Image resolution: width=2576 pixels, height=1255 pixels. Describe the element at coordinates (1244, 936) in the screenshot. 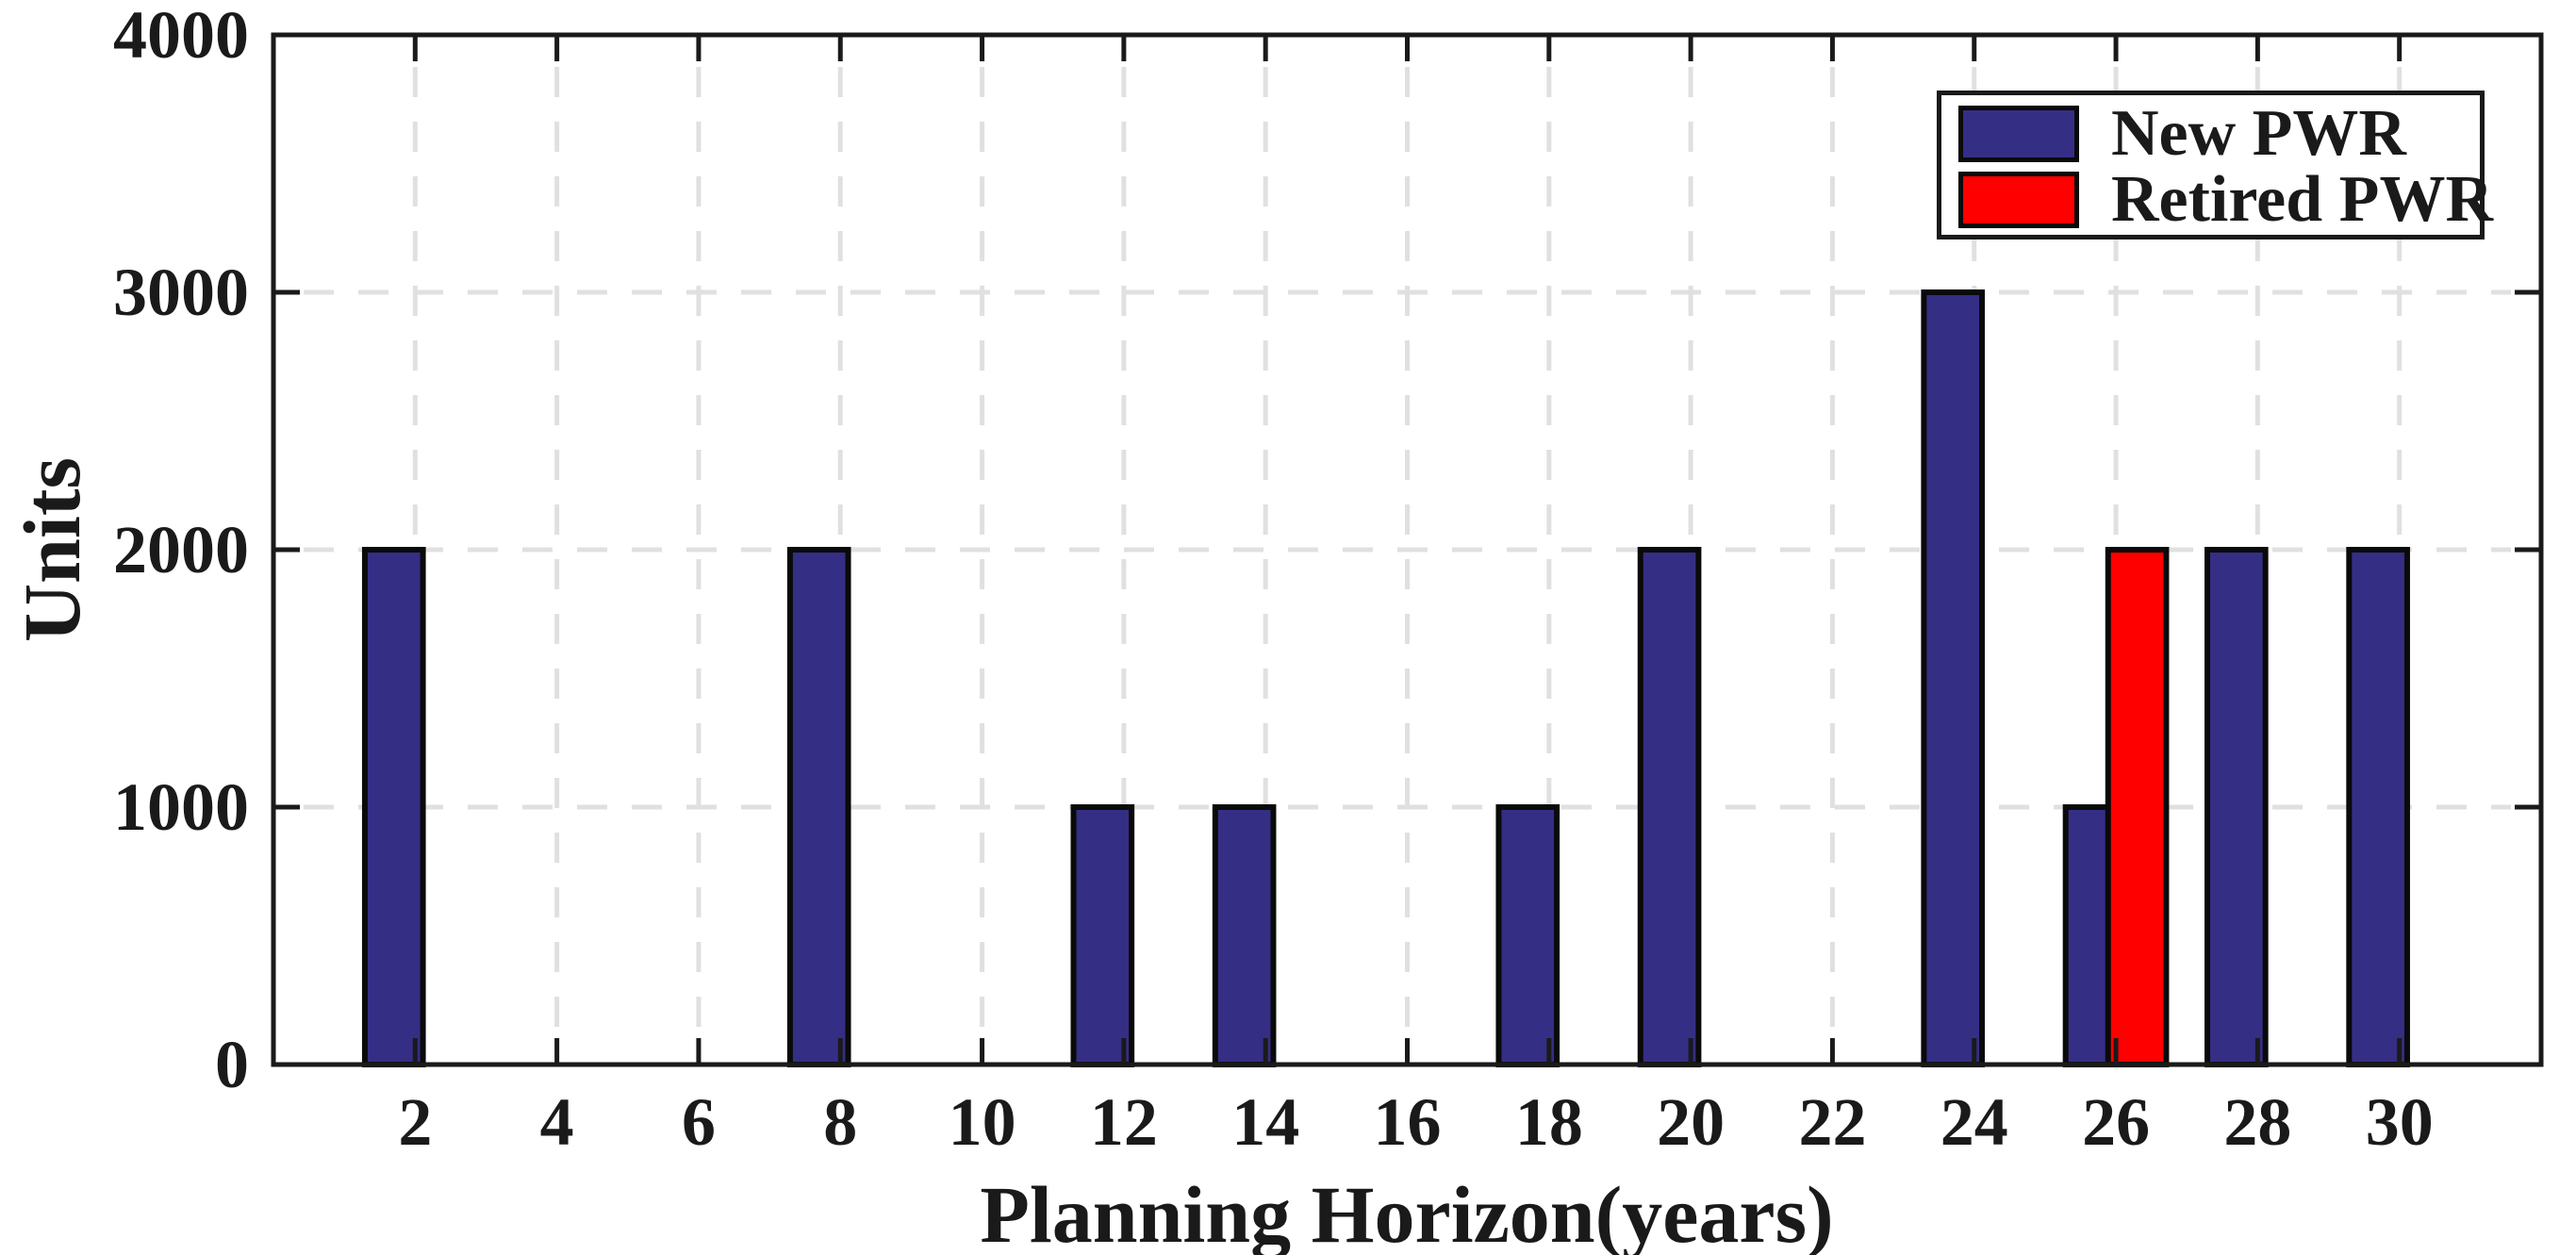

I see `bar-new-pwr-x14` at that location.